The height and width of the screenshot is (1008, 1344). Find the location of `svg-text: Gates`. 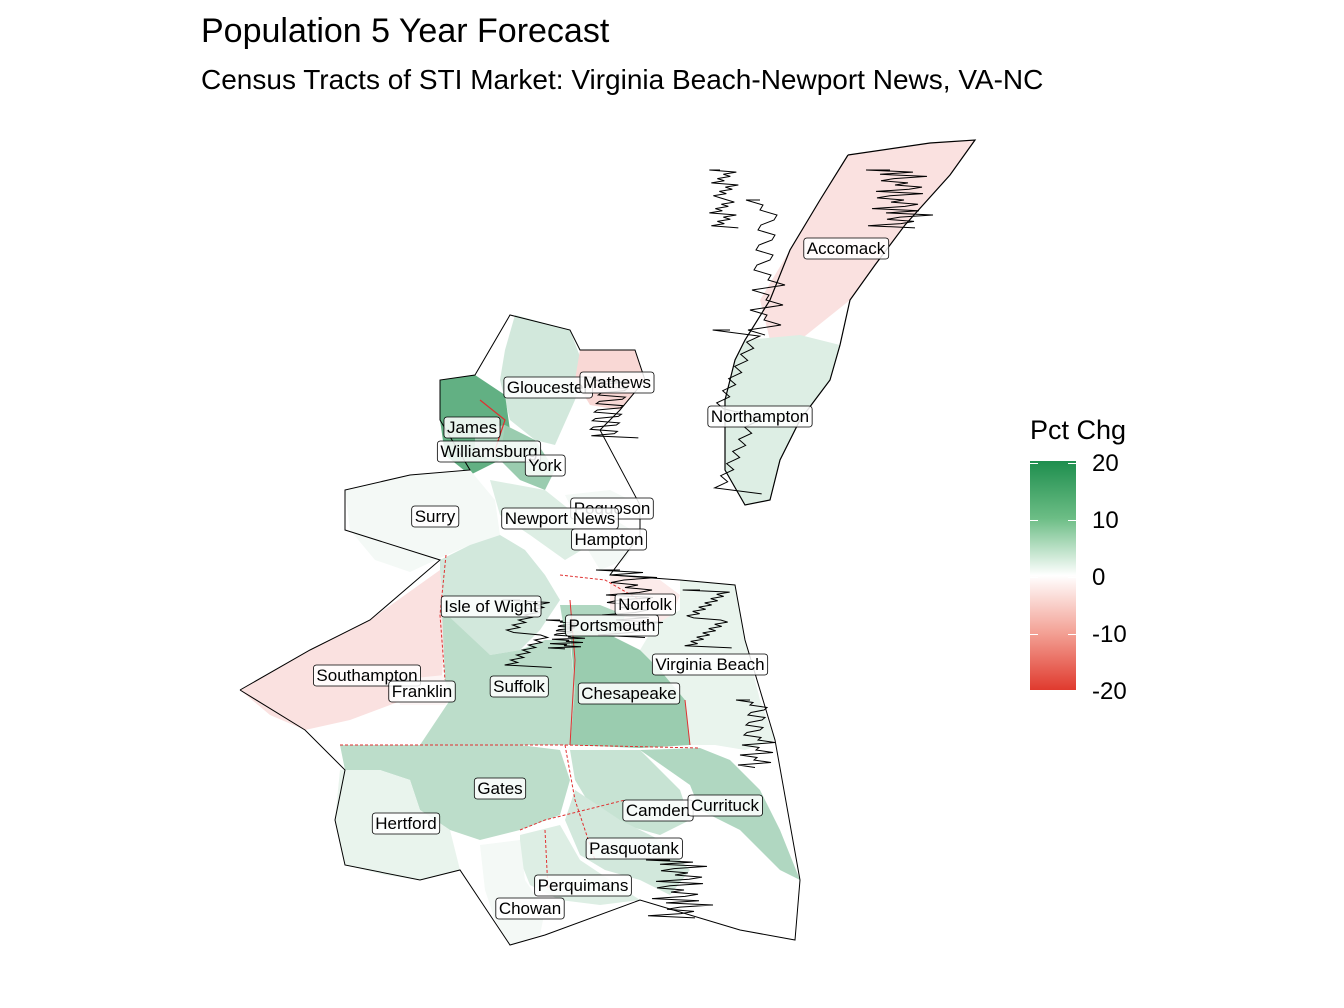

svg-text: Gates is located at coordinates (499, 788).